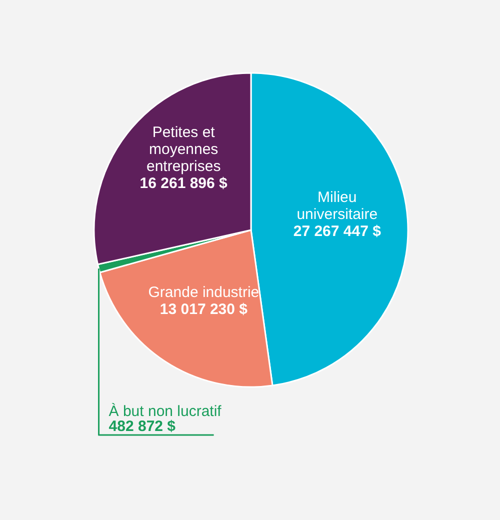 The width and height of the screenshot is (500, 520). I want to click on slice-label: Milieu universitaire, so click(337, 206).